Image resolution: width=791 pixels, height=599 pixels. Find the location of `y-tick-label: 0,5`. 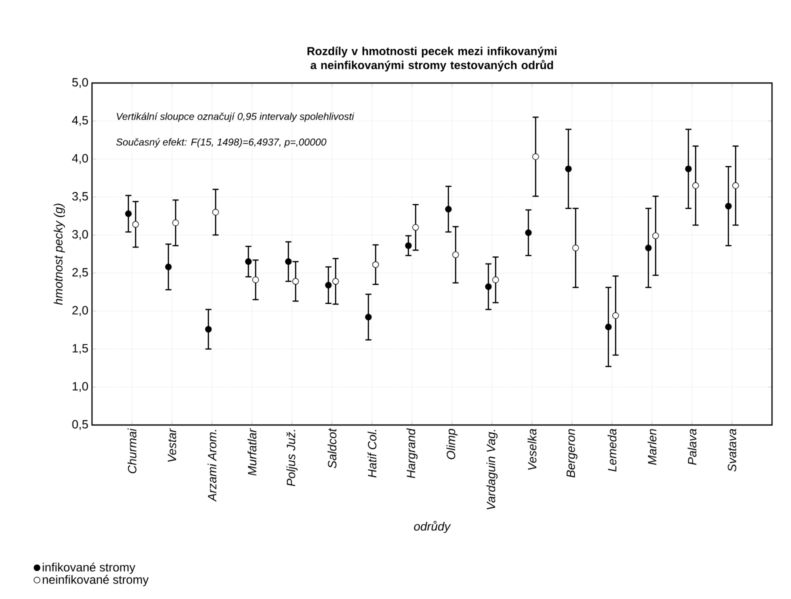

y-tick-label: 0,5 is located at coordinates (80, 425).